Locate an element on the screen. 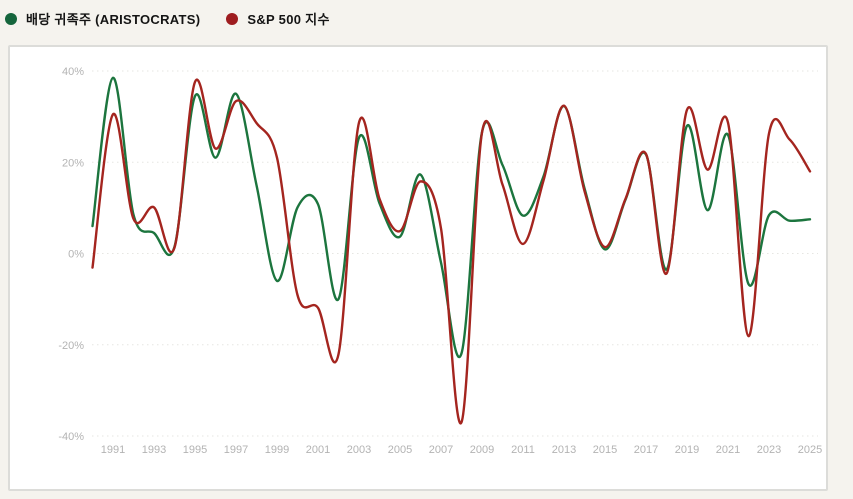  x-tick-label: 1993 is located at coordinates (154, 450).